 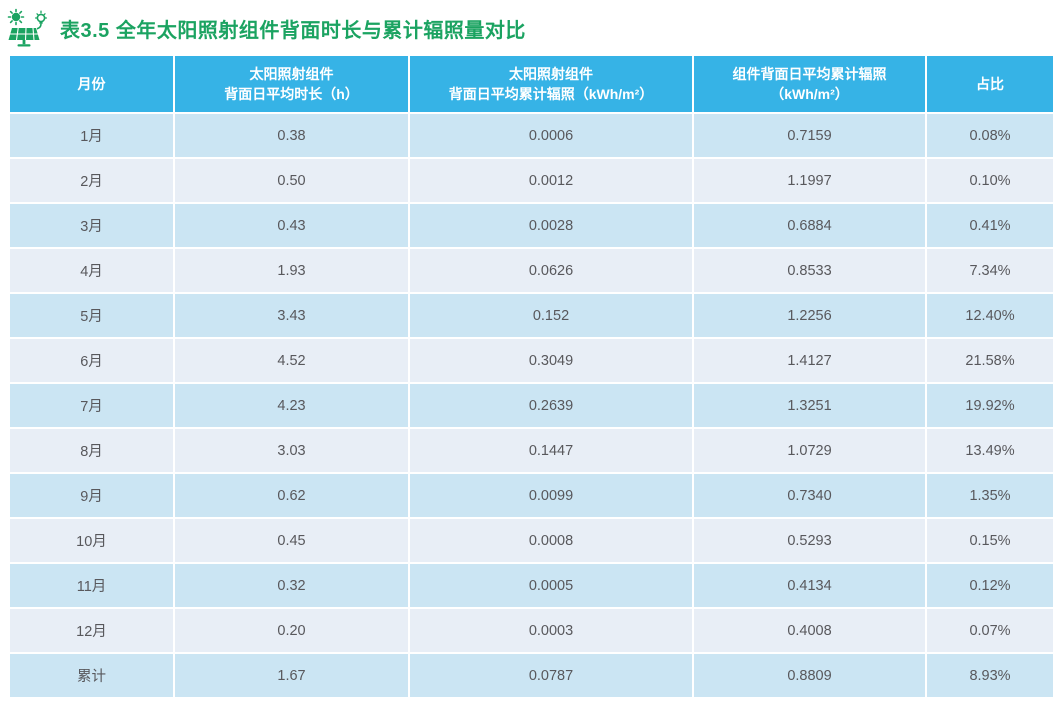 I want to click on ratio-cell: 0.15%, so click(x=990, y=540).